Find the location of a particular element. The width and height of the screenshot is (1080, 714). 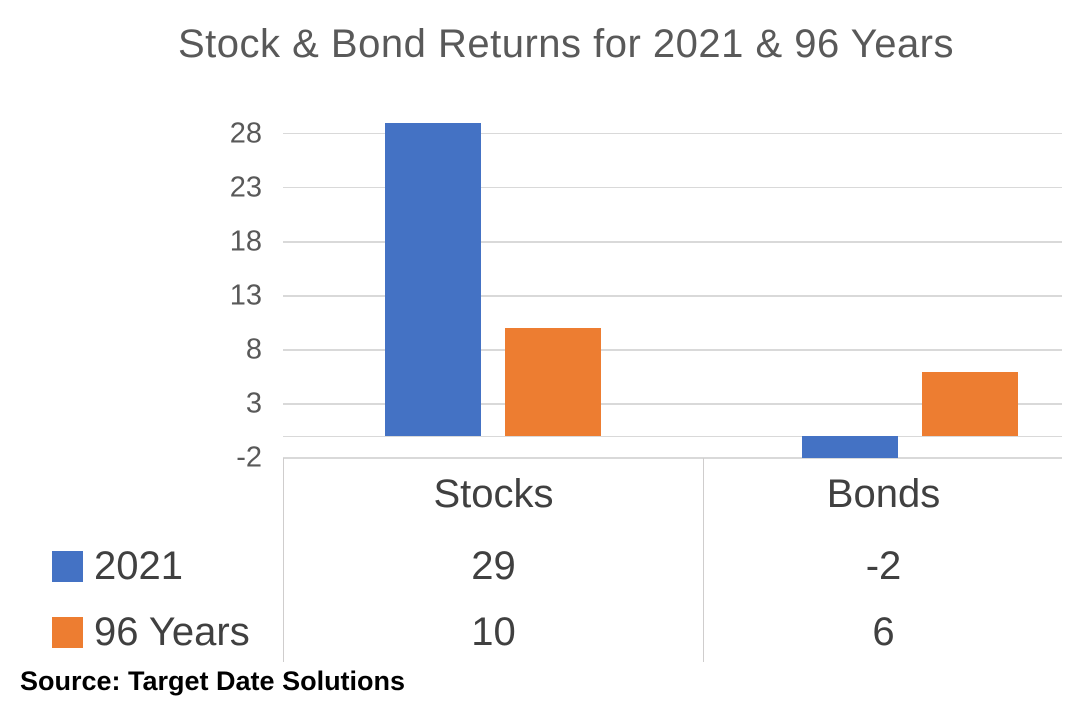

bar-bonds-96-years is located at coordinates (970, 404).